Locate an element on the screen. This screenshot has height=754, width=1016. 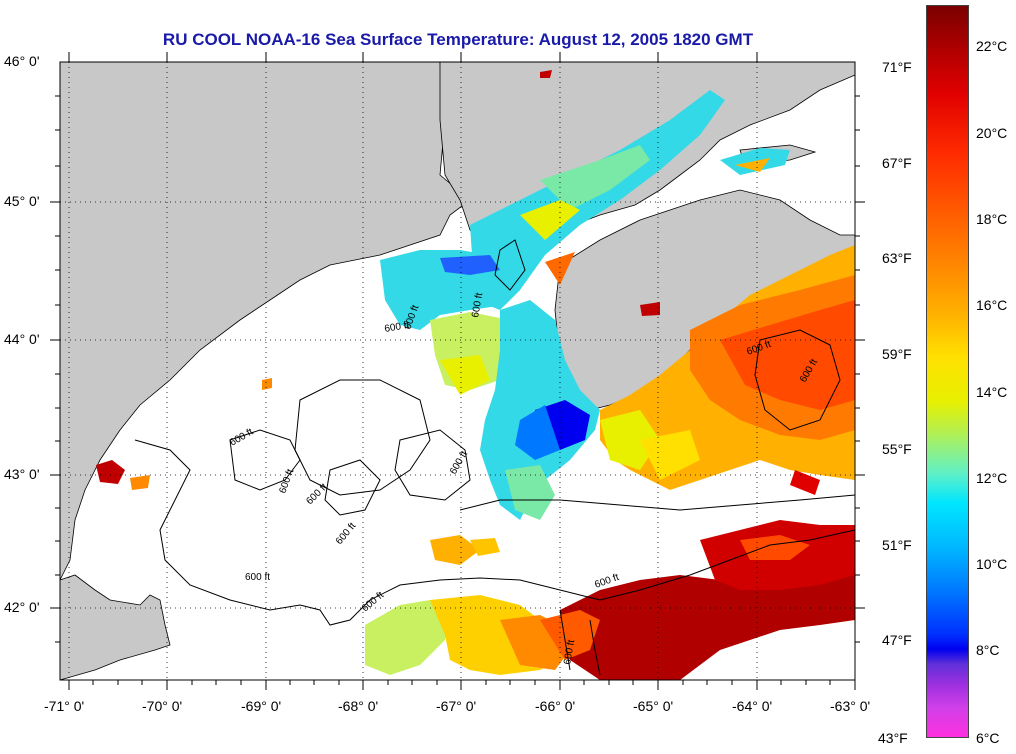
colorbar-celsius-label: 20°C is located at coordinates (992, 133).